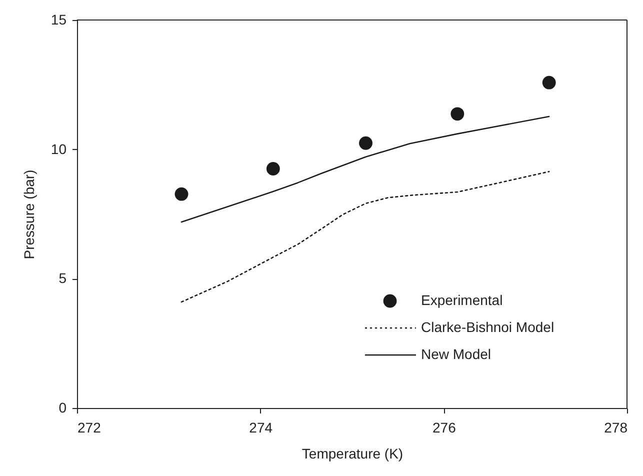 The image size is (643, 476). I want to click on legend-label: Clarke-Bishnoi Model, so click(487, 327).